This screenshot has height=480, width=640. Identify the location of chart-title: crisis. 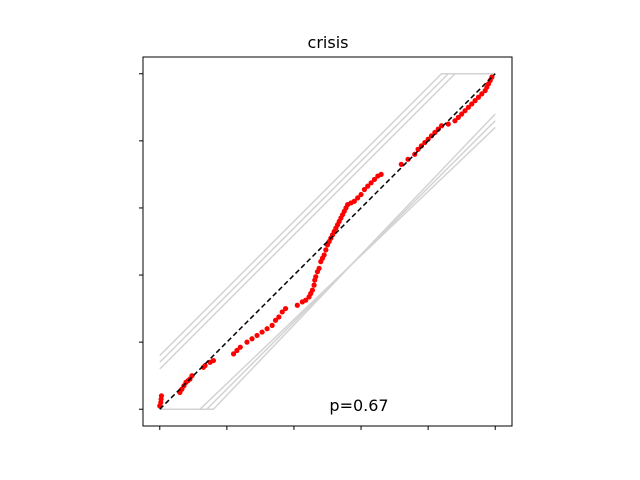
(328, 42).